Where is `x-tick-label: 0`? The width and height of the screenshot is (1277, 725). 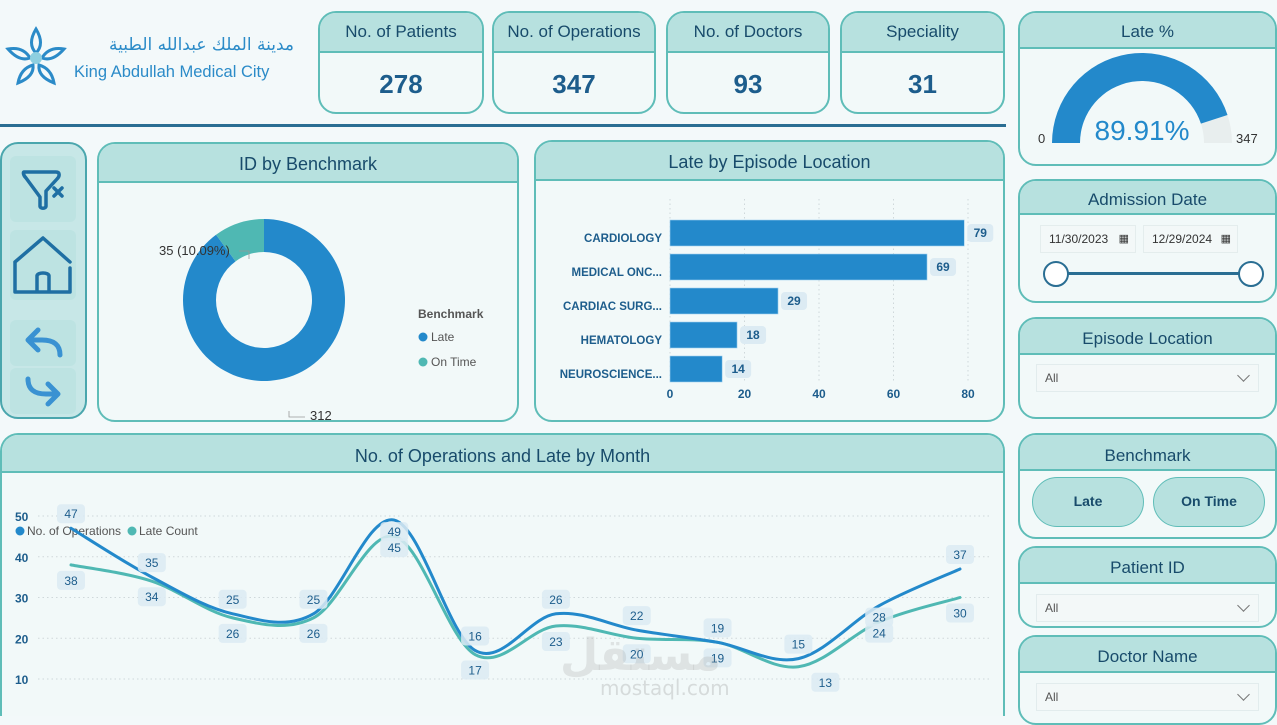 x-tick-label: 0 is located at coordinates (670, 394).